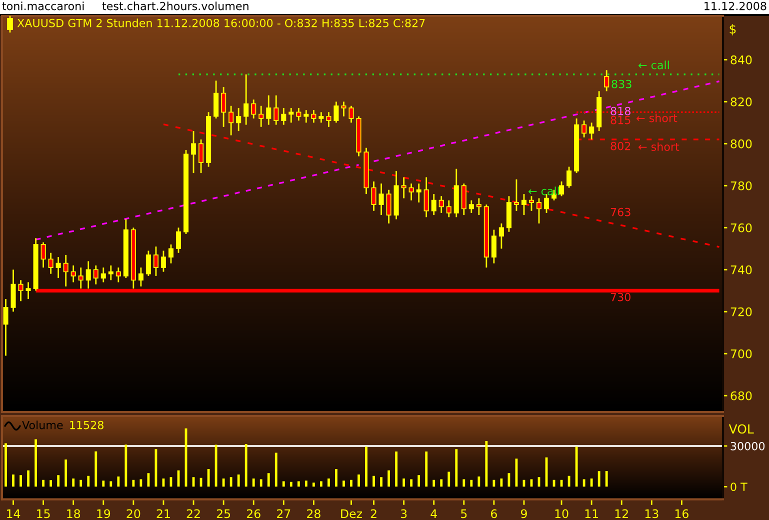  Describe the element at coordinates (620, 146) in the screenshot. I see `annotation: 802` at that location.